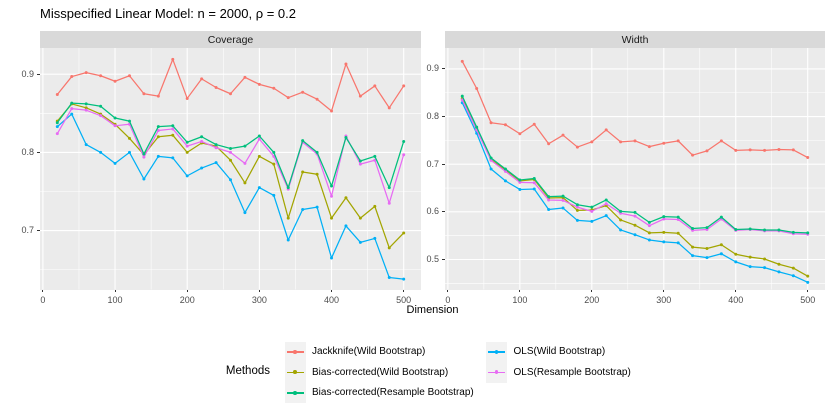  What do you see at coordinates (380, 372) in the screenshot?
I see `legend-item-label: Bias-corrected(Wild Bootstrap)` at bounding box center [380, 372].